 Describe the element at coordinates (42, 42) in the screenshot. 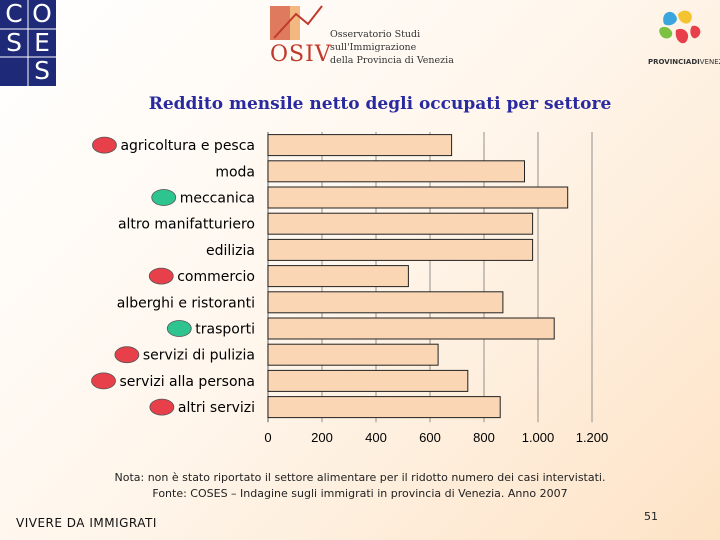

I see `coses-letter-e: E` at that location.